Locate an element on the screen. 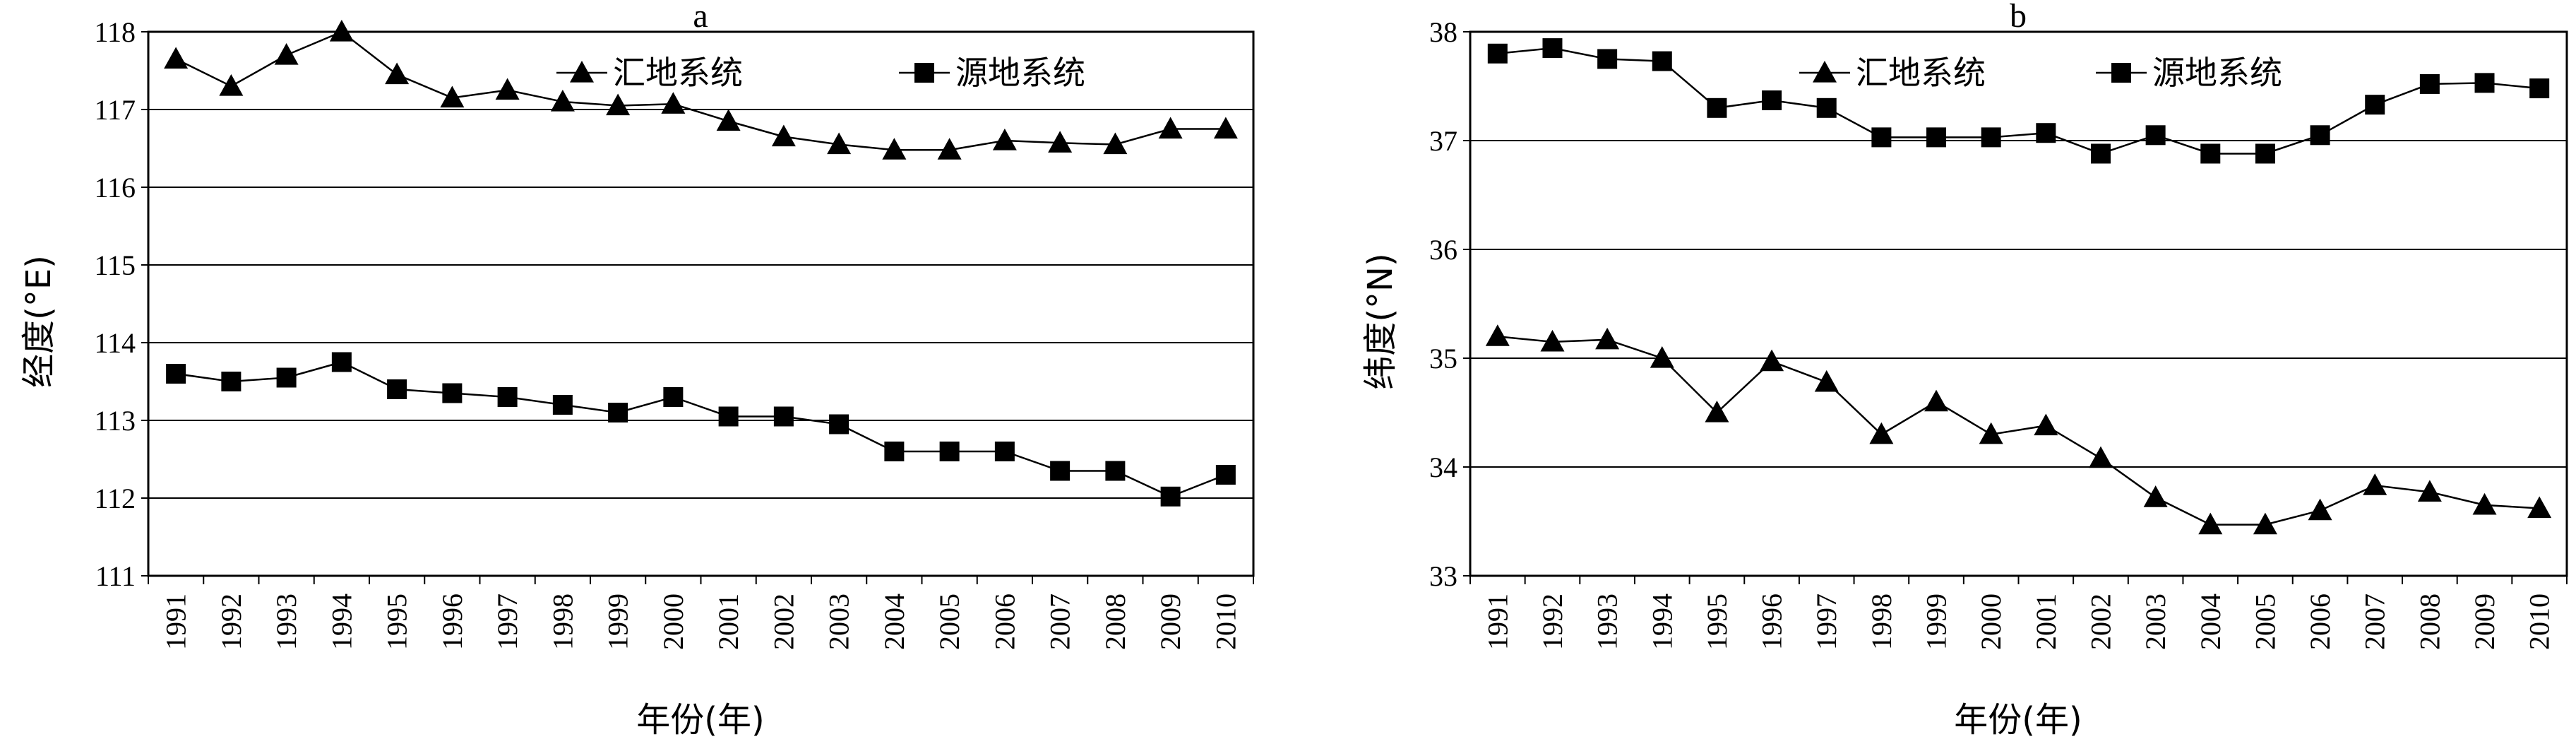 This screenshot has height=739, width=2576. y-tick-label: 116 is located at coordinates (115, 188).